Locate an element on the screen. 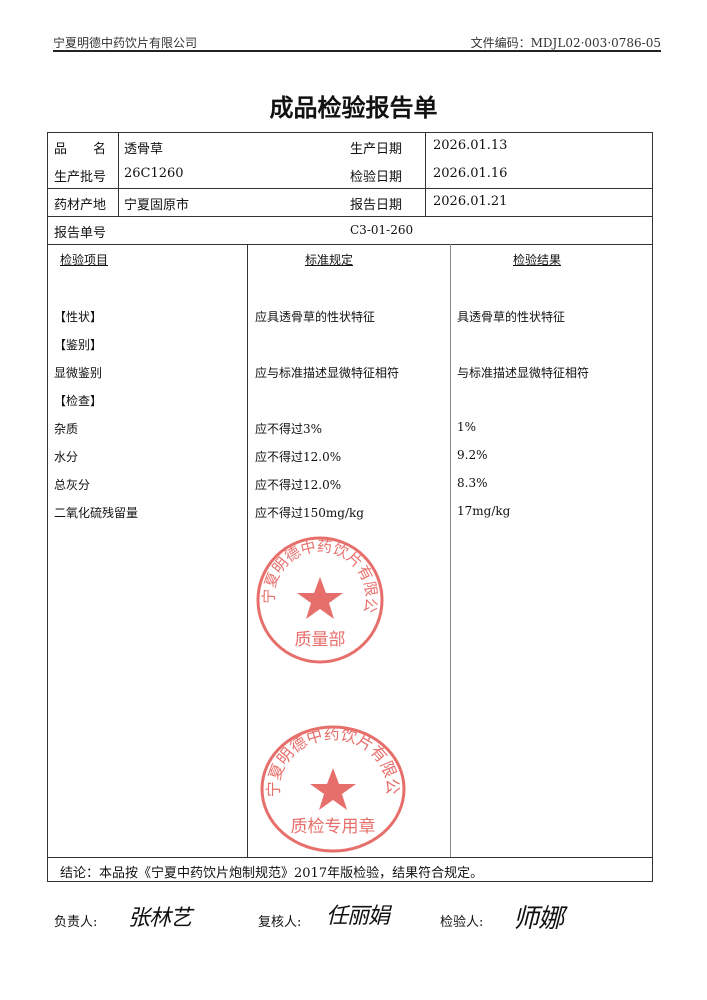  row-result: 17mg/kg is located at coordinates (484, 511).